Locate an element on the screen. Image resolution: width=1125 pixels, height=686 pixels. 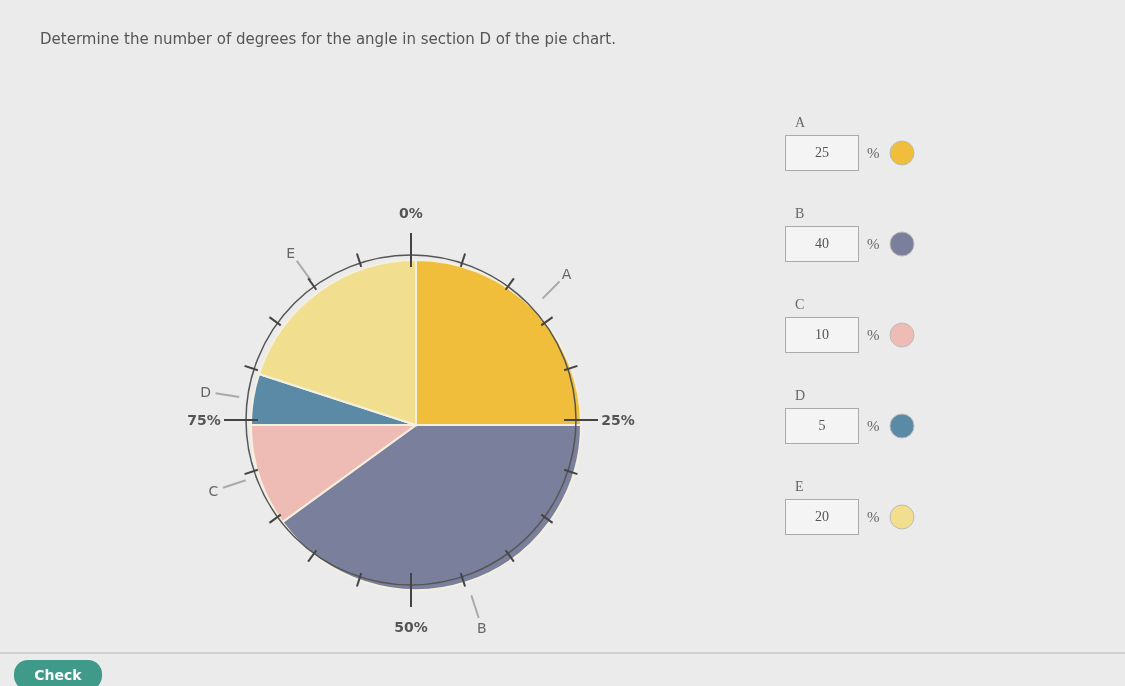
category-label: D is located at coordinates (800, 395).